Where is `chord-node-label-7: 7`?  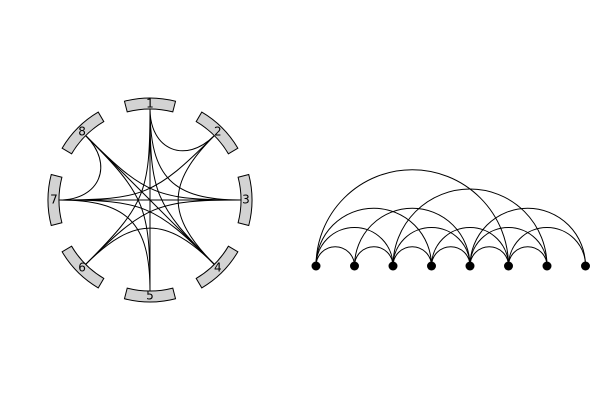
chord-node-label-7: 7 is located at coordinates (54, 200).